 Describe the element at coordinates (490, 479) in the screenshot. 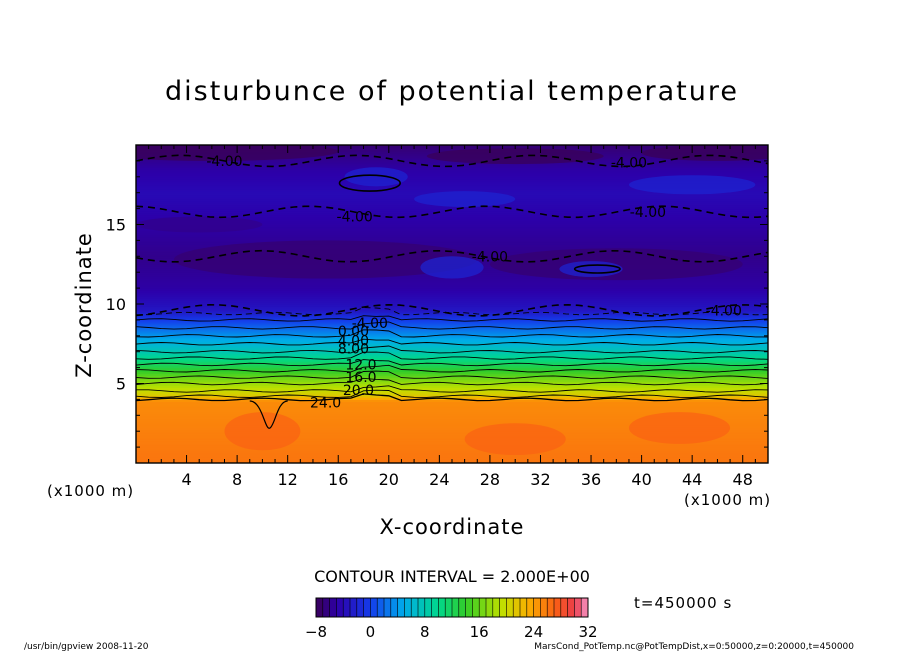

I see `x-tick-label: 28` at that location.